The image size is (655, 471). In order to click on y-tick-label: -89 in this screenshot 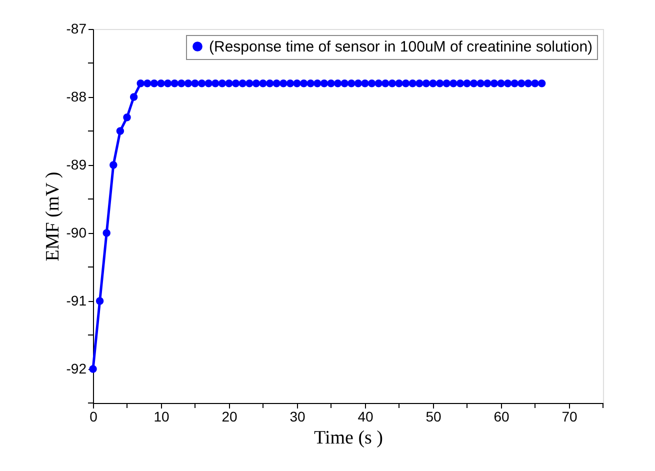, I will do `click(76, 164)`.